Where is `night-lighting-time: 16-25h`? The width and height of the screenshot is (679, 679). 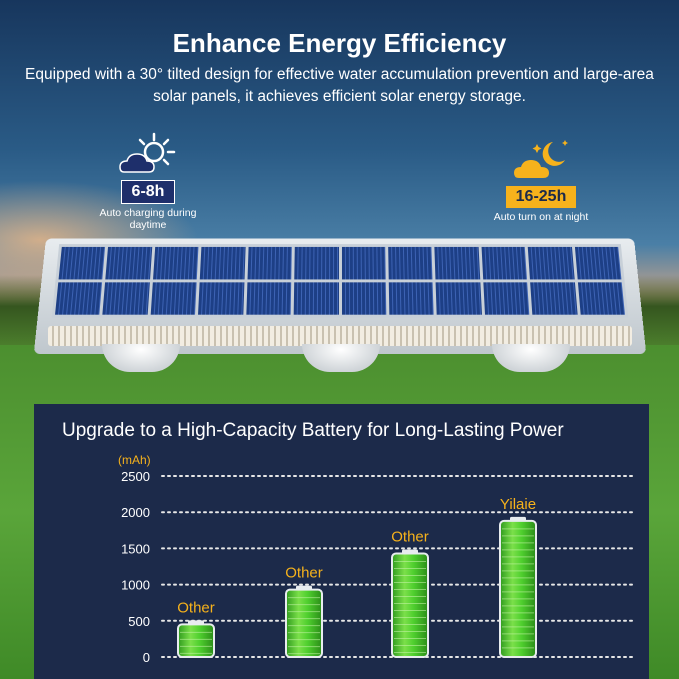
night-lighting-time: 16-25h is located at coordinates (541, 197).